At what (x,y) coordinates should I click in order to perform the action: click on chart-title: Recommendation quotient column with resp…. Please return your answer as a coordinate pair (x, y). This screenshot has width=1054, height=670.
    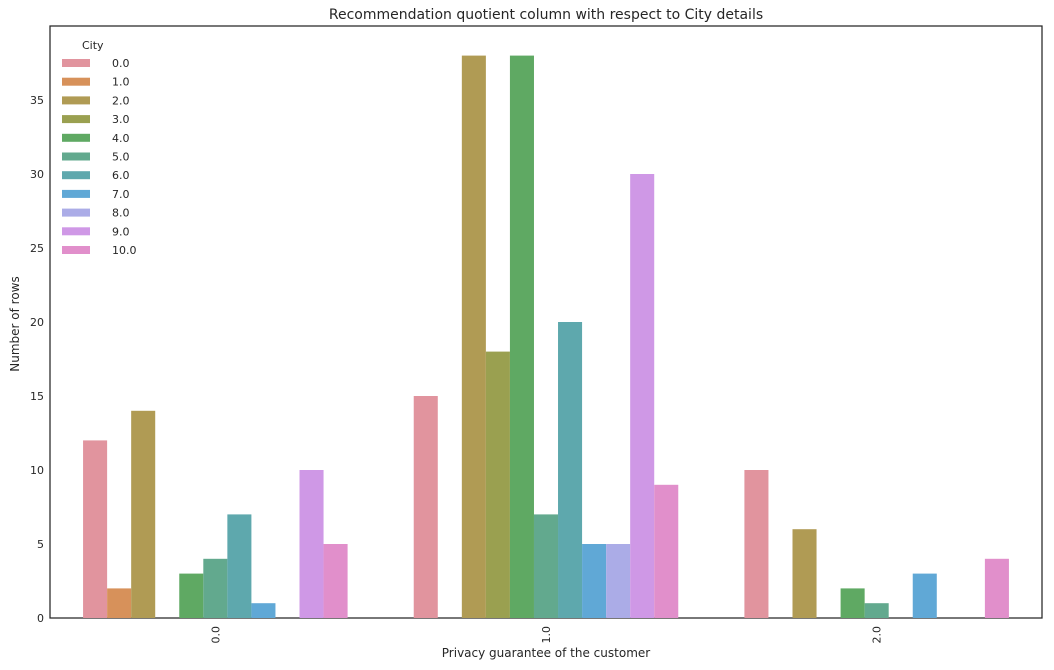
    Looking at the image, I should click on (546, 15).